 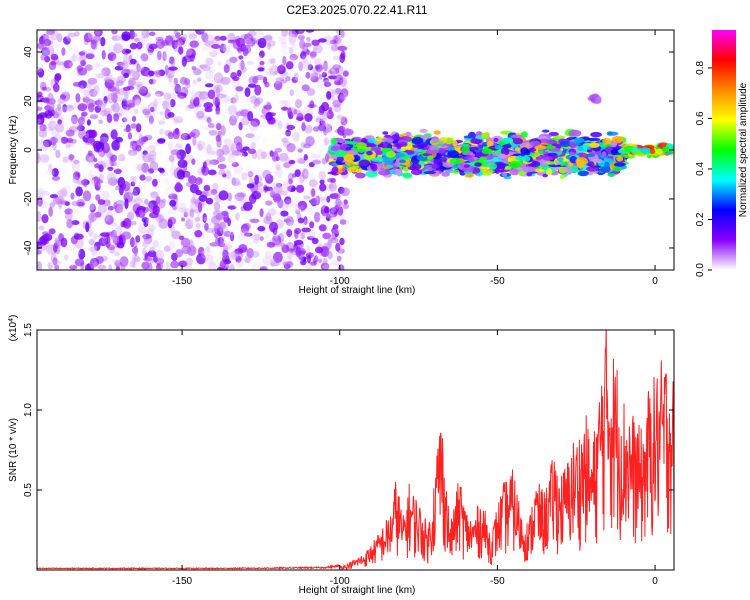 I want to click on x-tick-label: 0, so click(x=655, y=281).